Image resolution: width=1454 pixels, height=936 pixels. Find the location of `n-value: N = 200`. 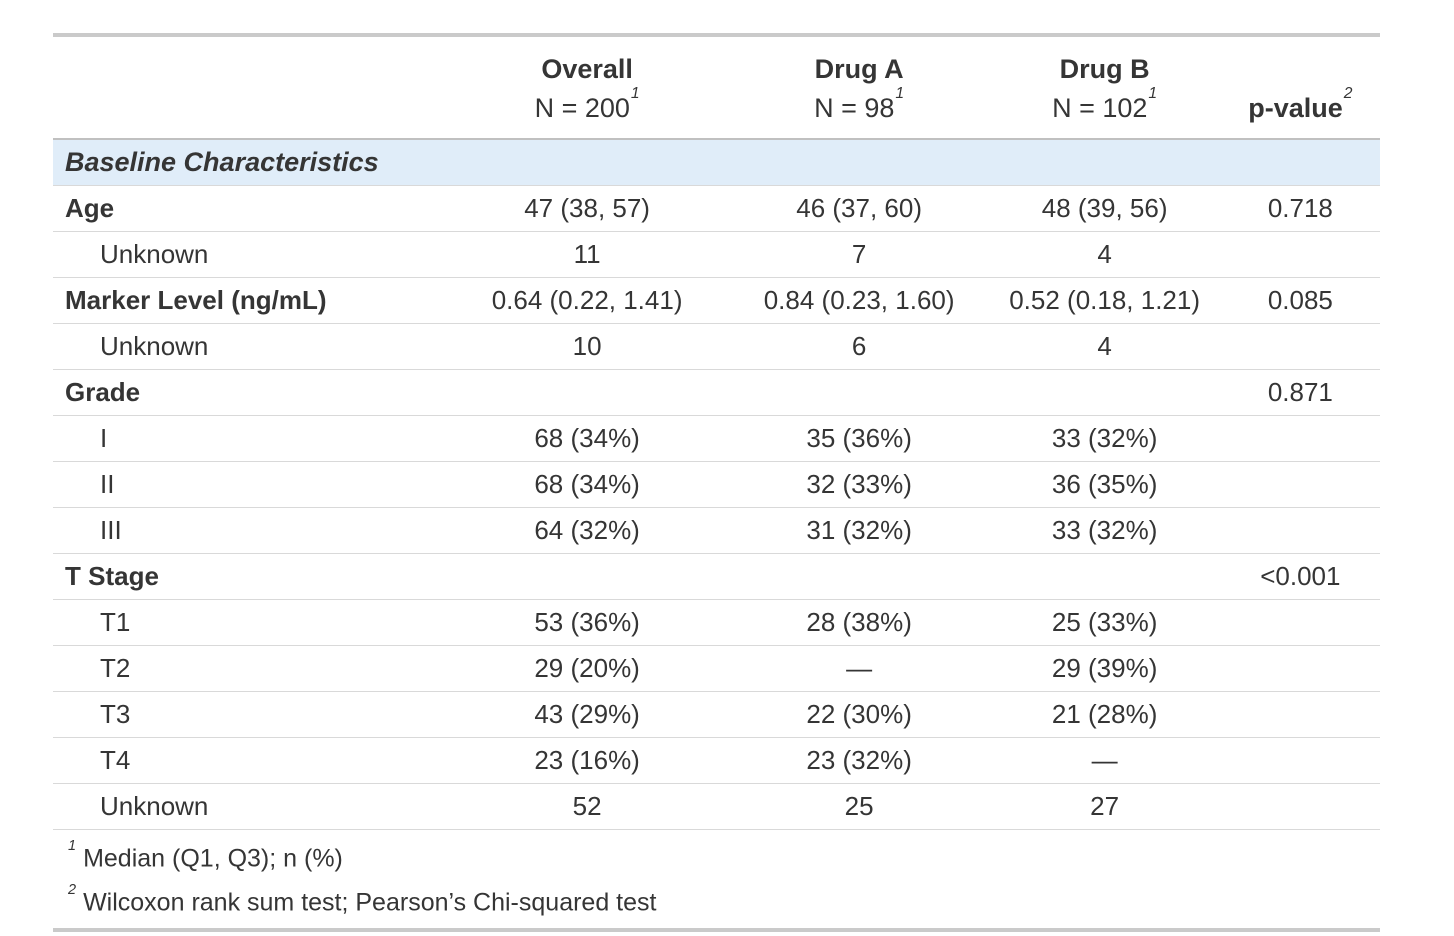

n-value: N = 200 is located at coordinates (582, 108).